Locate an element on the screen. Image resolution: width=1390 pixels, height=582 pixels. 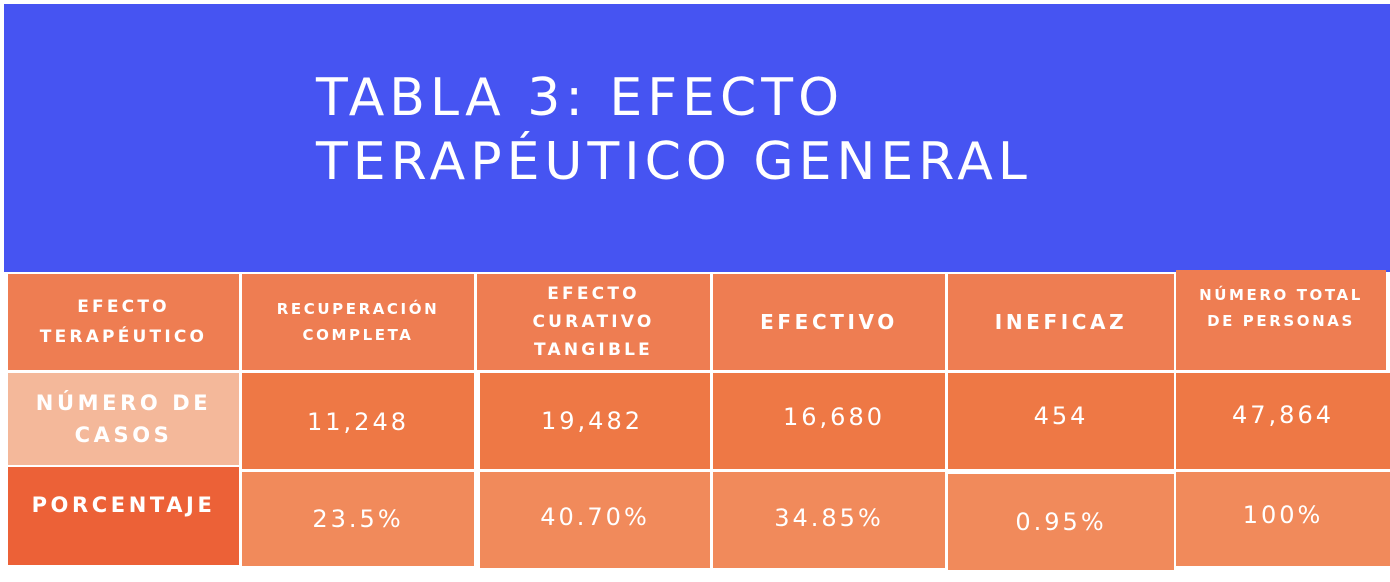
header-col-5-line-2: DE PERSONAS is located at coordinates (1281, 321).